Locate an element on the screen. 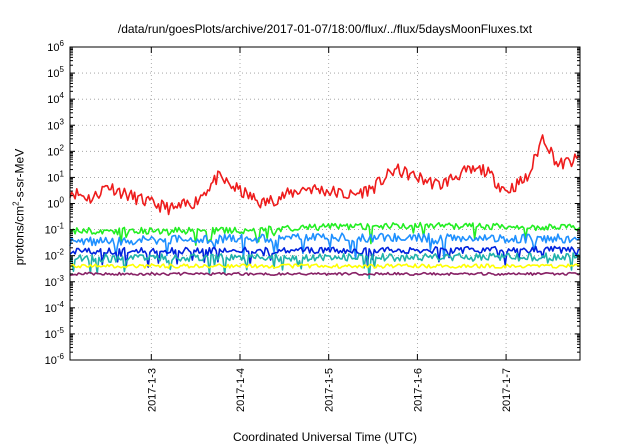 The width and height of the screenshot is (640, 448). y-tick-label: 10³ is located at coordinates (55, 124).